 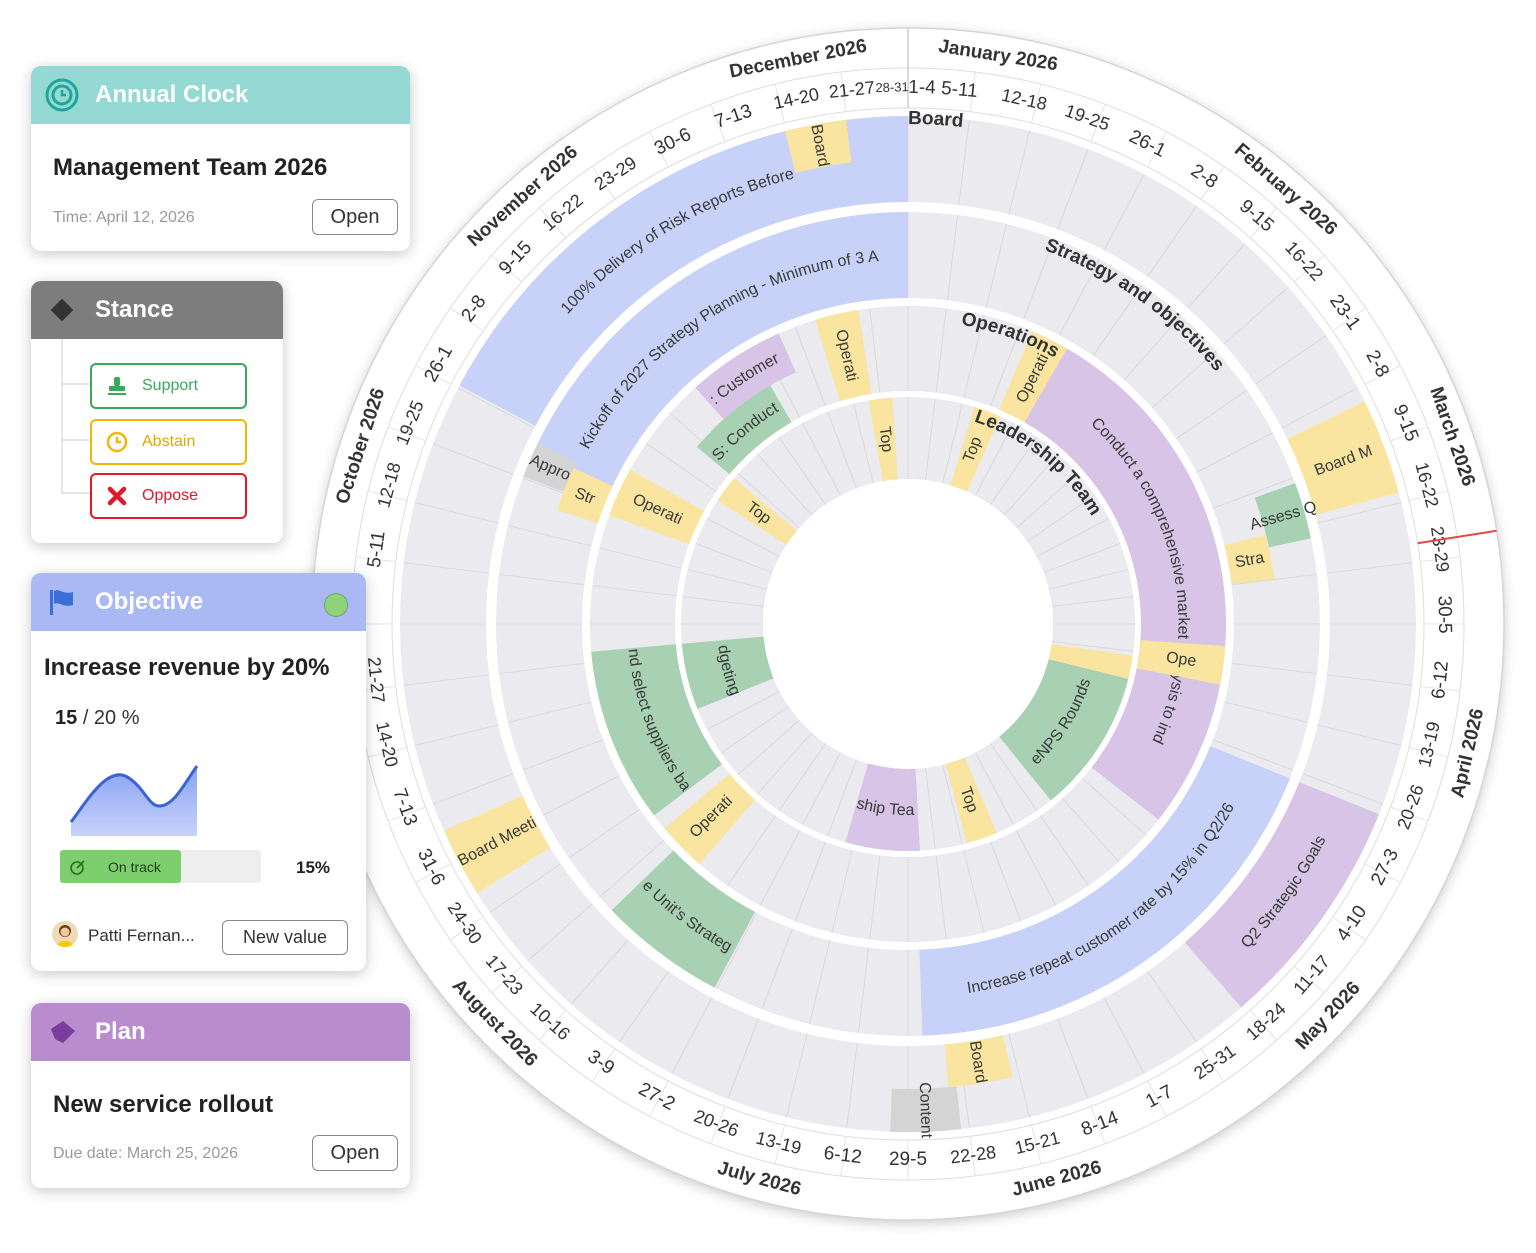 I want to click on objective-name: Increase revenue by 20%, so click(x=187, y=667).